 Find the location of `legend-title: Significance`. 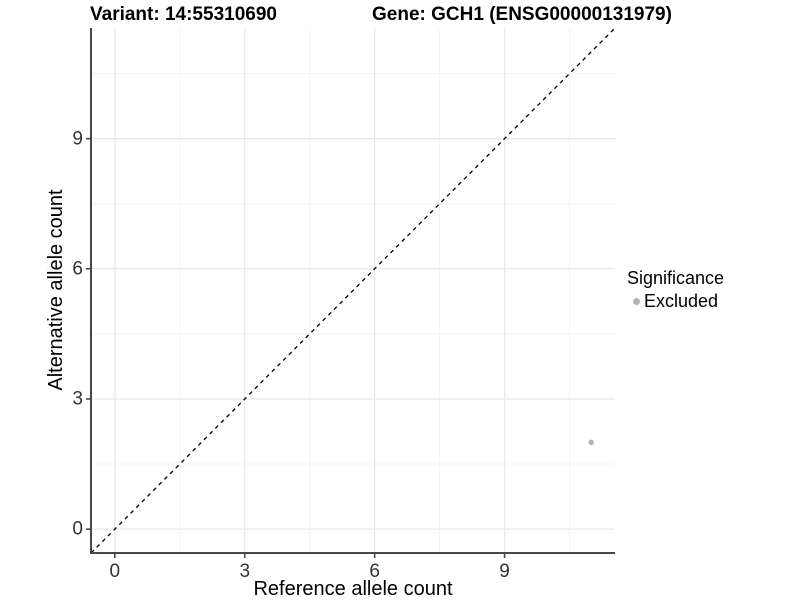

legend-title: Significance is located at coordinates (676, 278).